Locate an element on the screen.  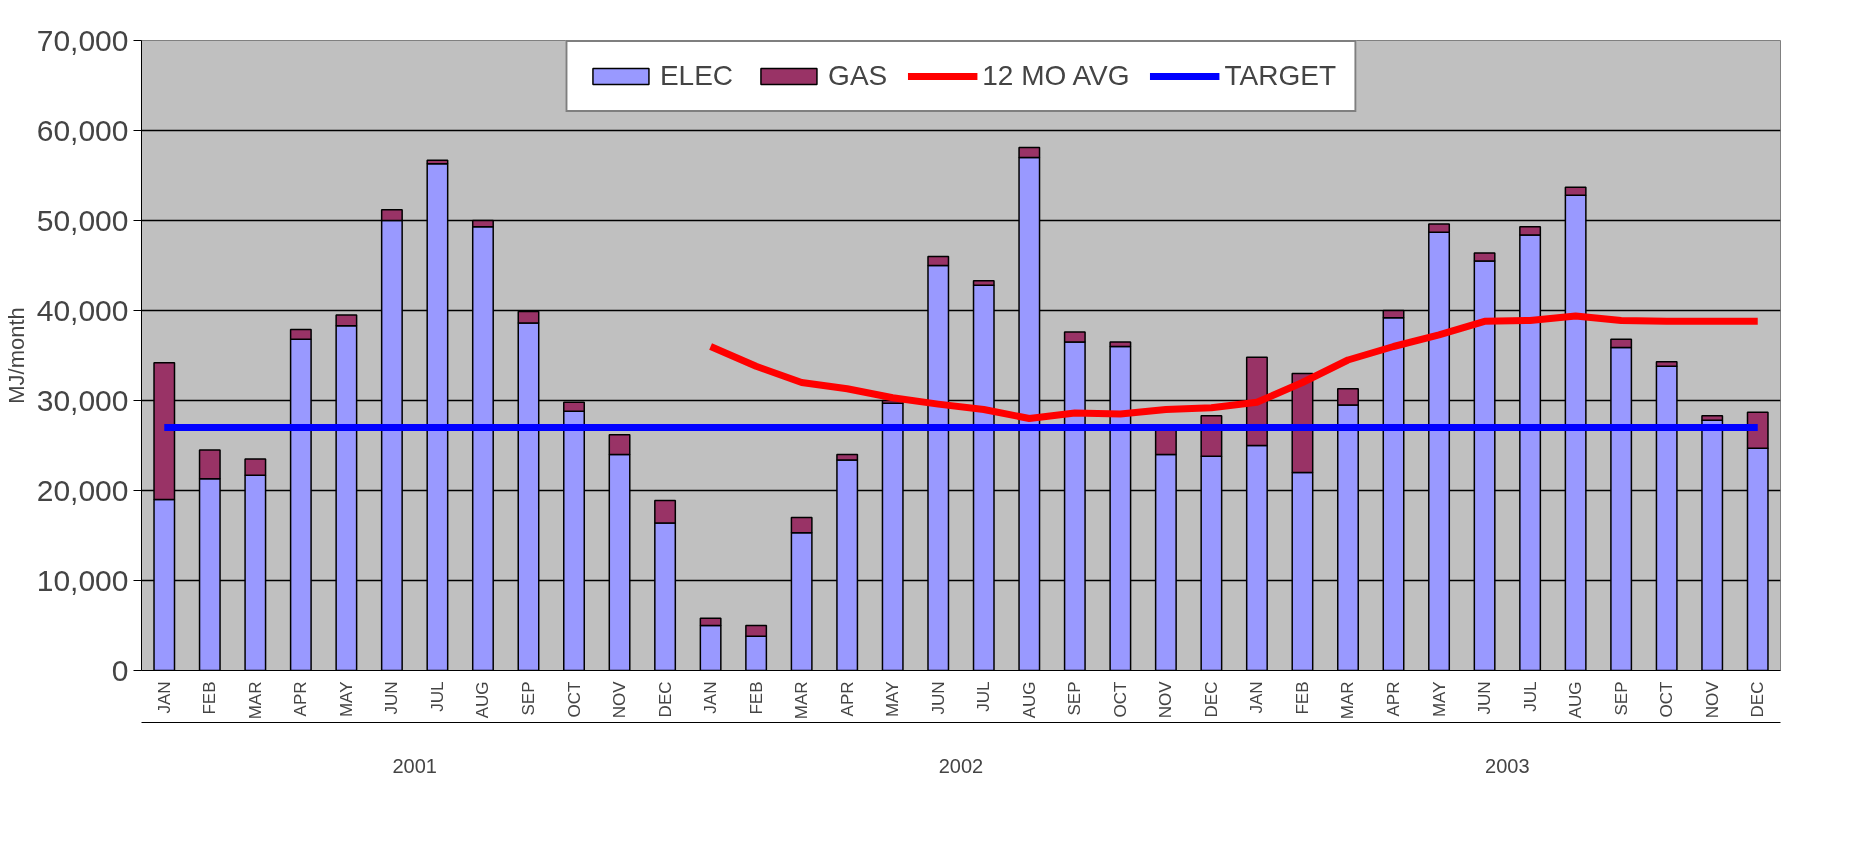
y-tick-label: 40,000 is located at coordinates (82, 310).